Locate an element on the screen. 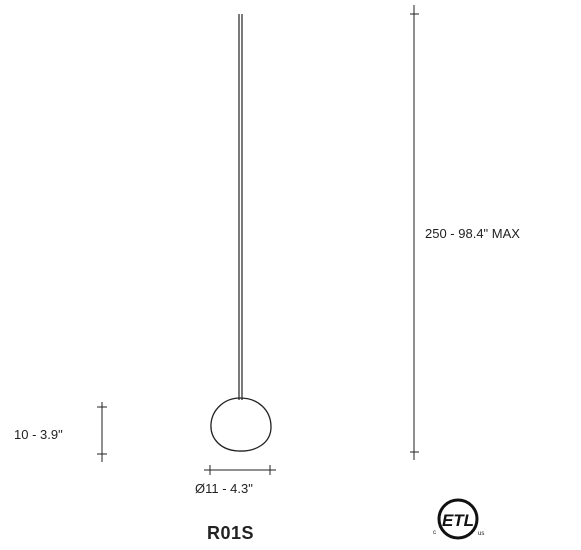  overall-height-dimension is located at coordinates (414, 232).